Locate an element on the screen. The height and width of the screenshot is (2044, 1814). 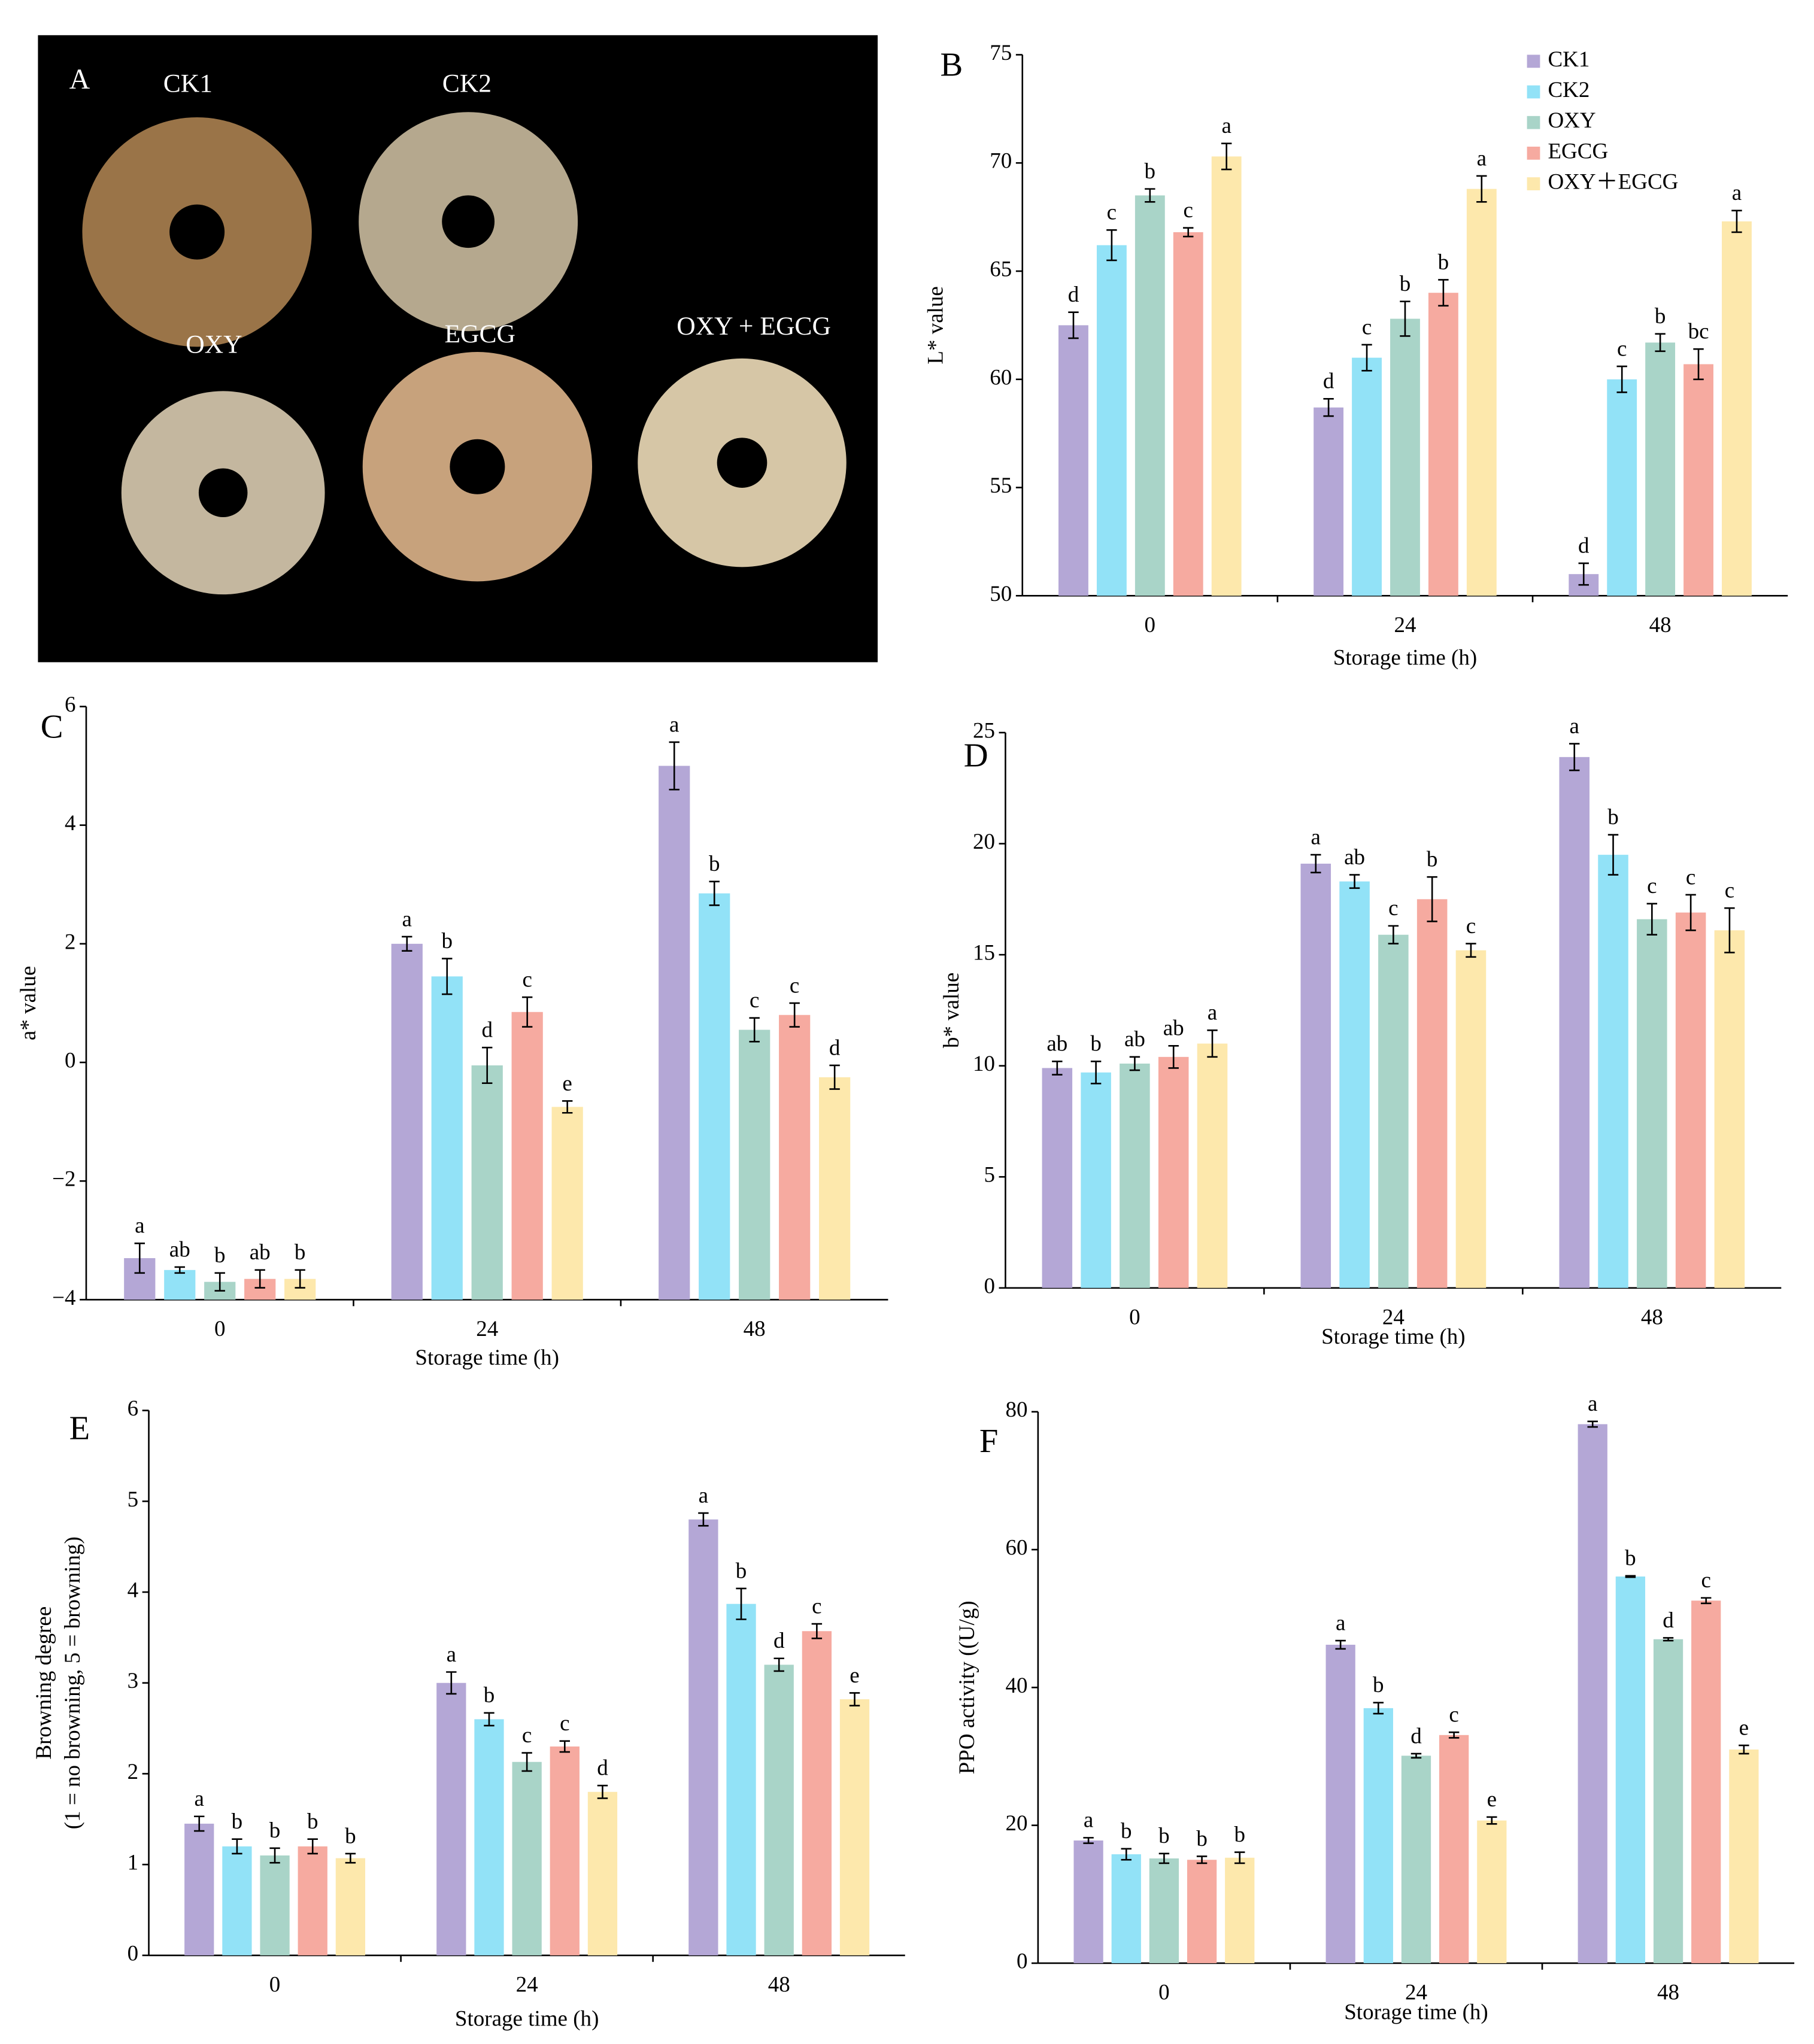
y-tick-label: 2 is located at coordinates (71, 942).